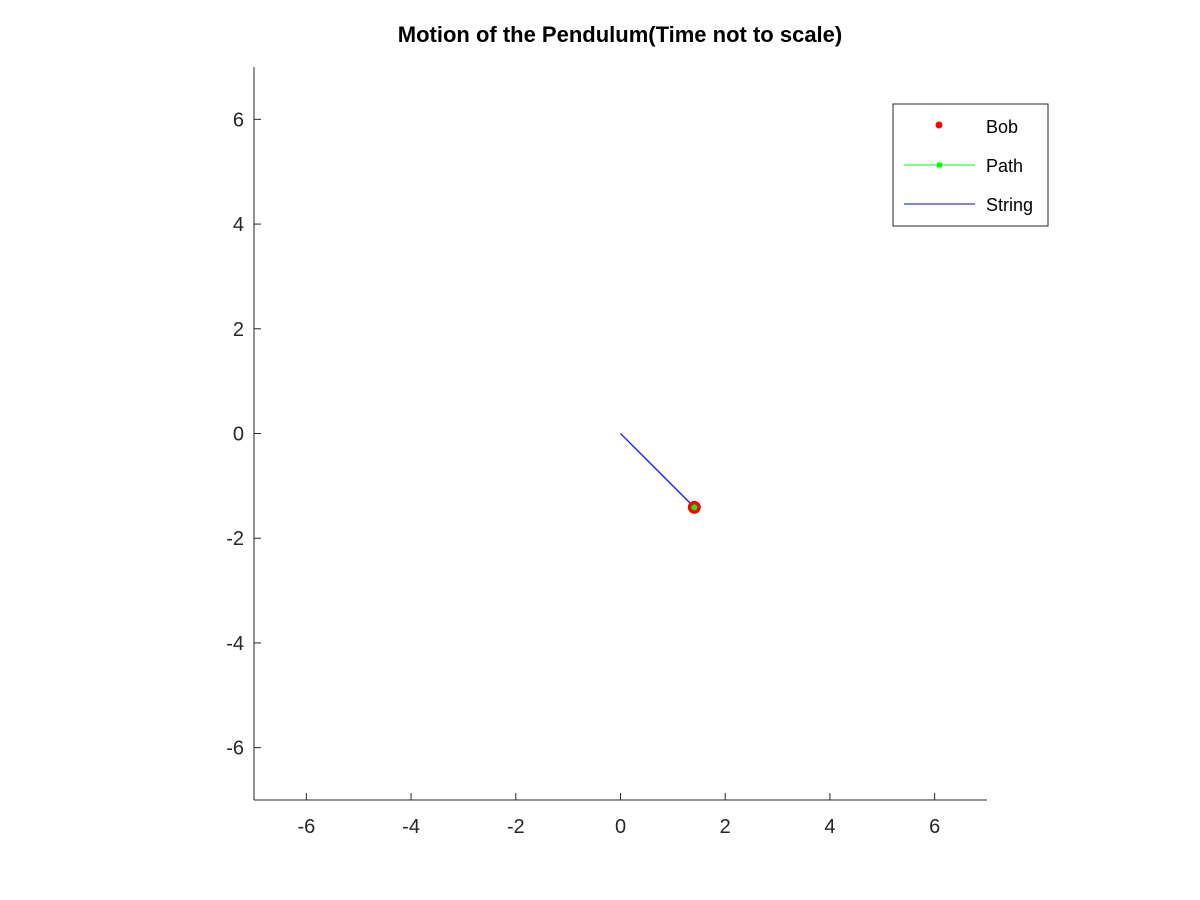  Describe the element at coordinates (238, 435) in the screenshot. I see `y-tick-label: 0` at that location.